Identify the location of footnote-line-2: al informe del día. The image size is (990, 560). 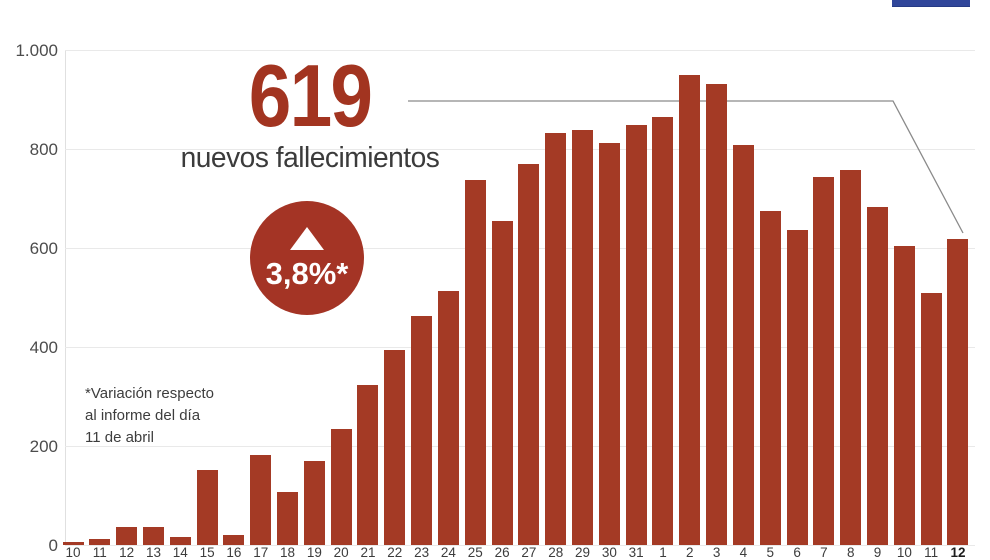
(143, 415).